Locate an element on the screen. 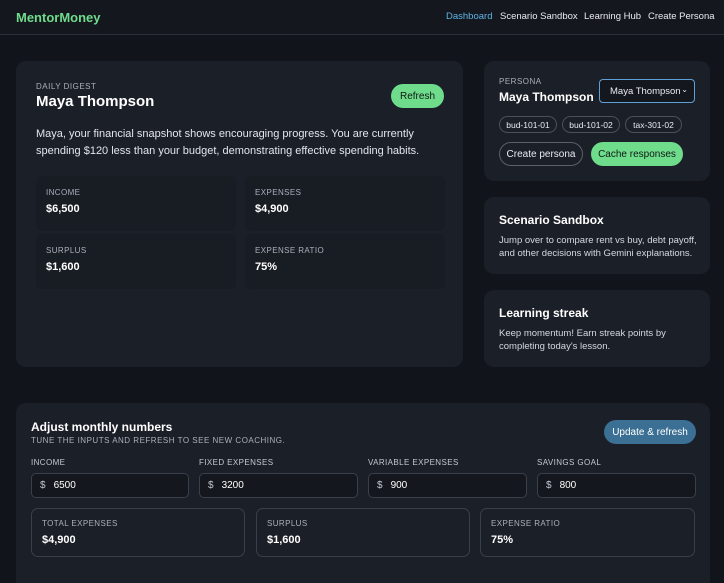  metric-label: SURPLUS is located at coordinates (66, 250).